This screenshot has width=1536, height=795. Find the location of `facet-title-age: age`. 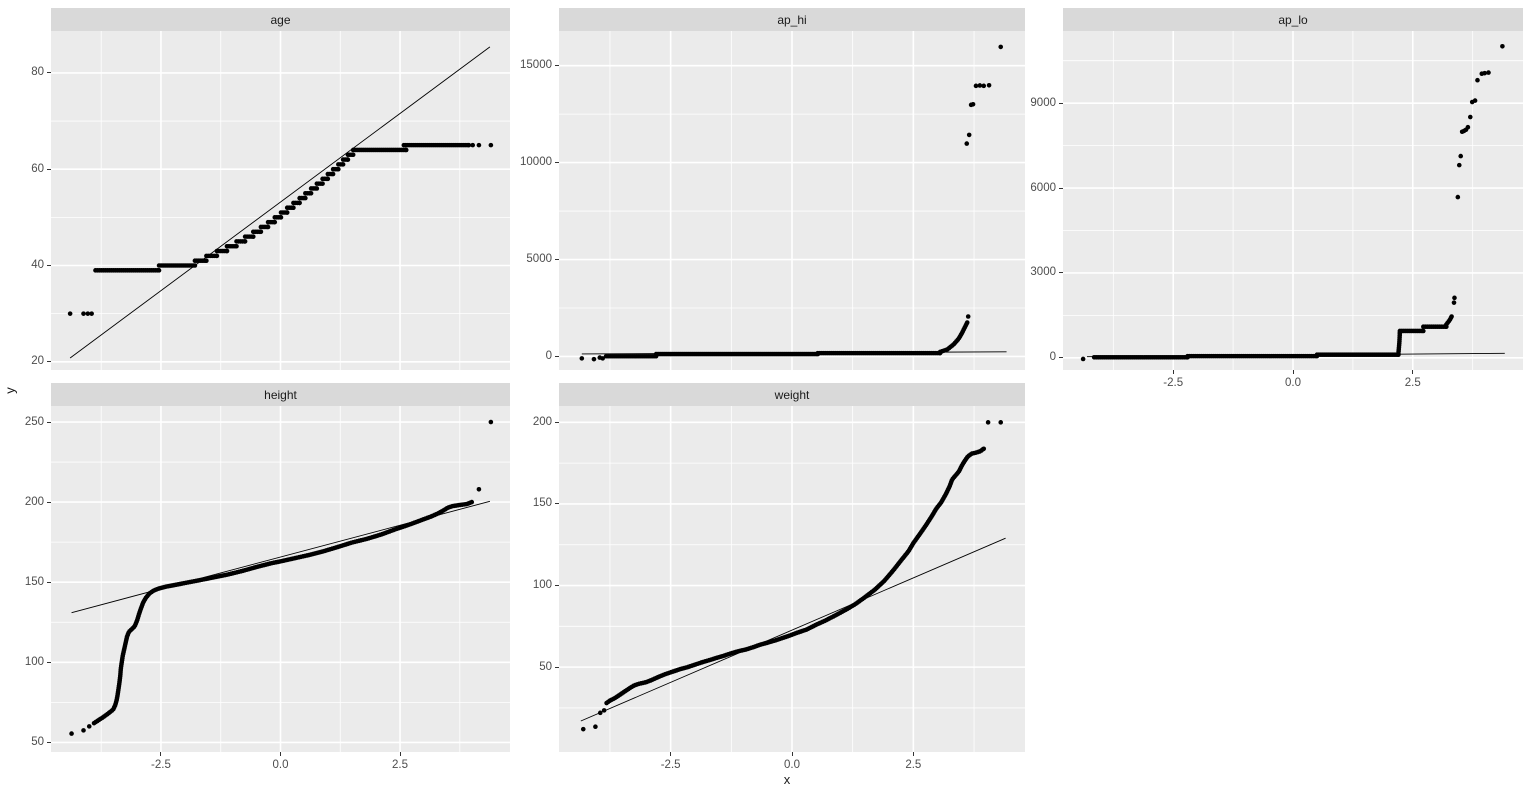

facet-title-age: age is located at coordinates (280, 19).